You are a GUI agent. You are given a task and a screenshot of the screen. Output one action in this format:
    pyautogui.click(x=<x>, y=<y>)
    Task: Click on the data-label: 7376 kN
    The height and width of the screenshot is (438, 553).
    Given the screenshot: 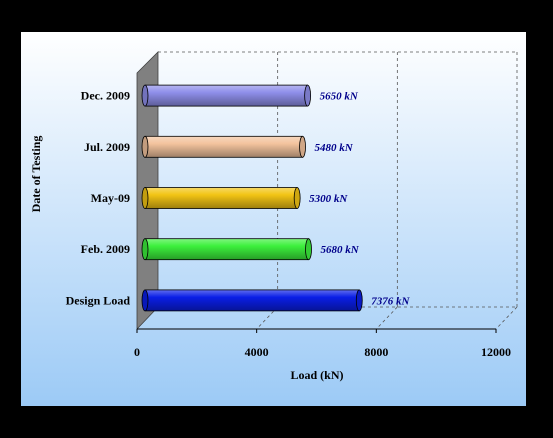 What is the action you would take?
    pyautogui.click(x=390, y=301)
    